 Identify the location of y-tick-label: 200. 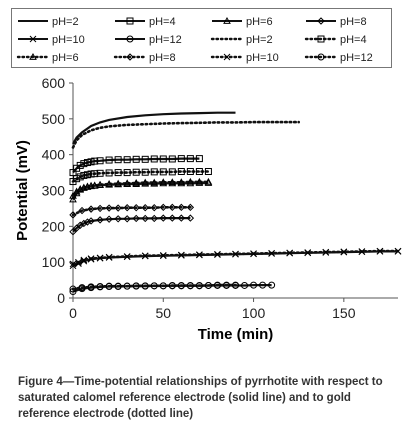
(54, 226).